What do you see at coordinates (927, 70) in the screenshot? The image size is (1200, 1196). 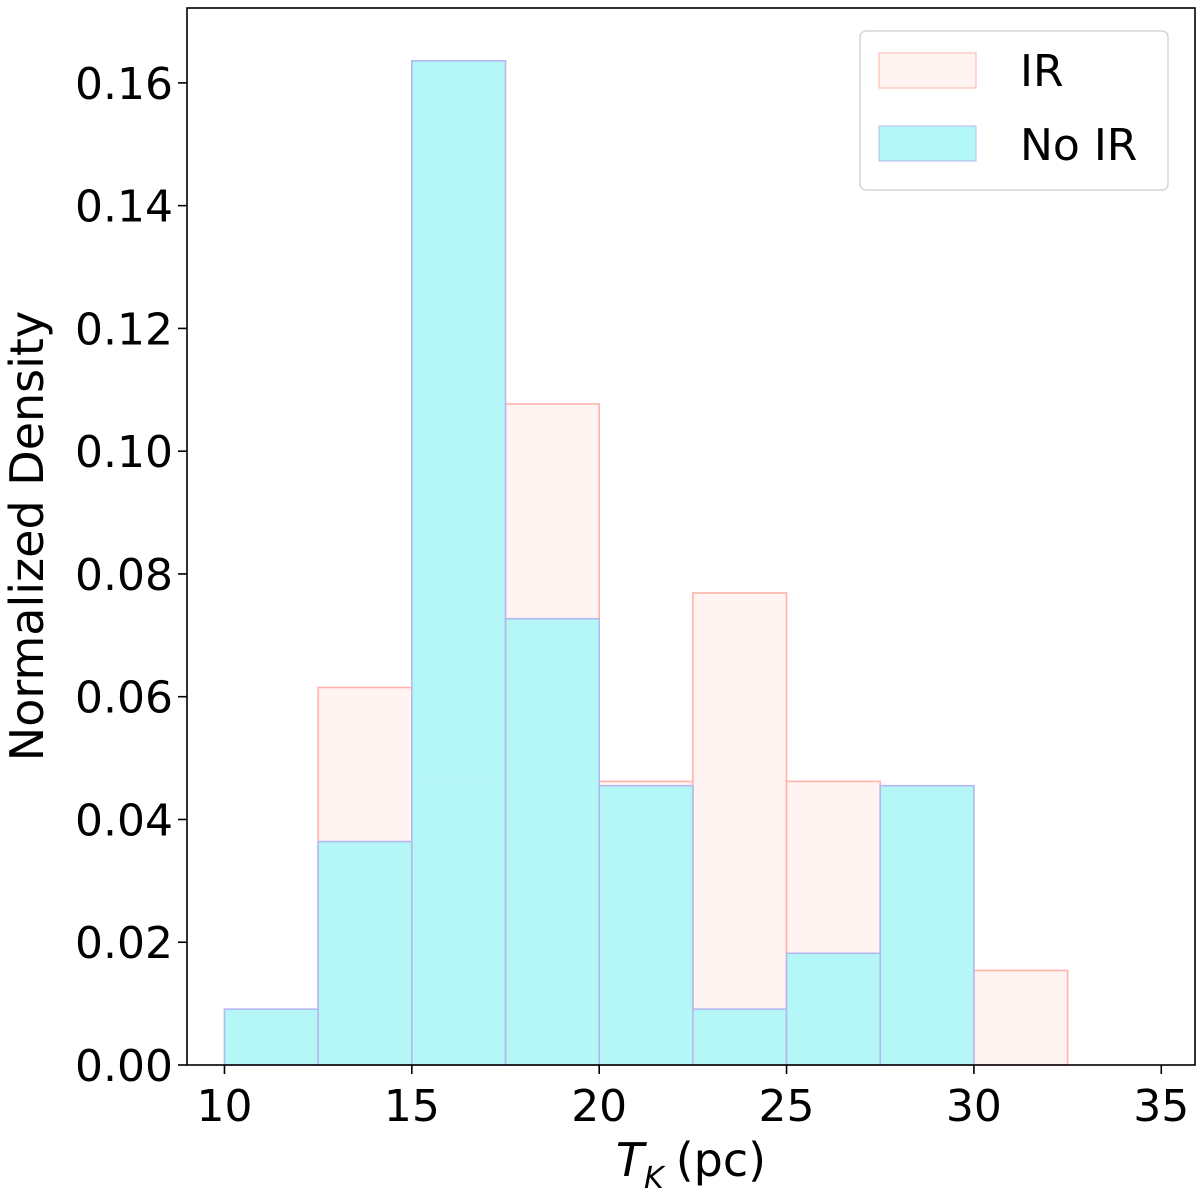 I see `legend-swatch-ir` at bounding box center [927, 70].